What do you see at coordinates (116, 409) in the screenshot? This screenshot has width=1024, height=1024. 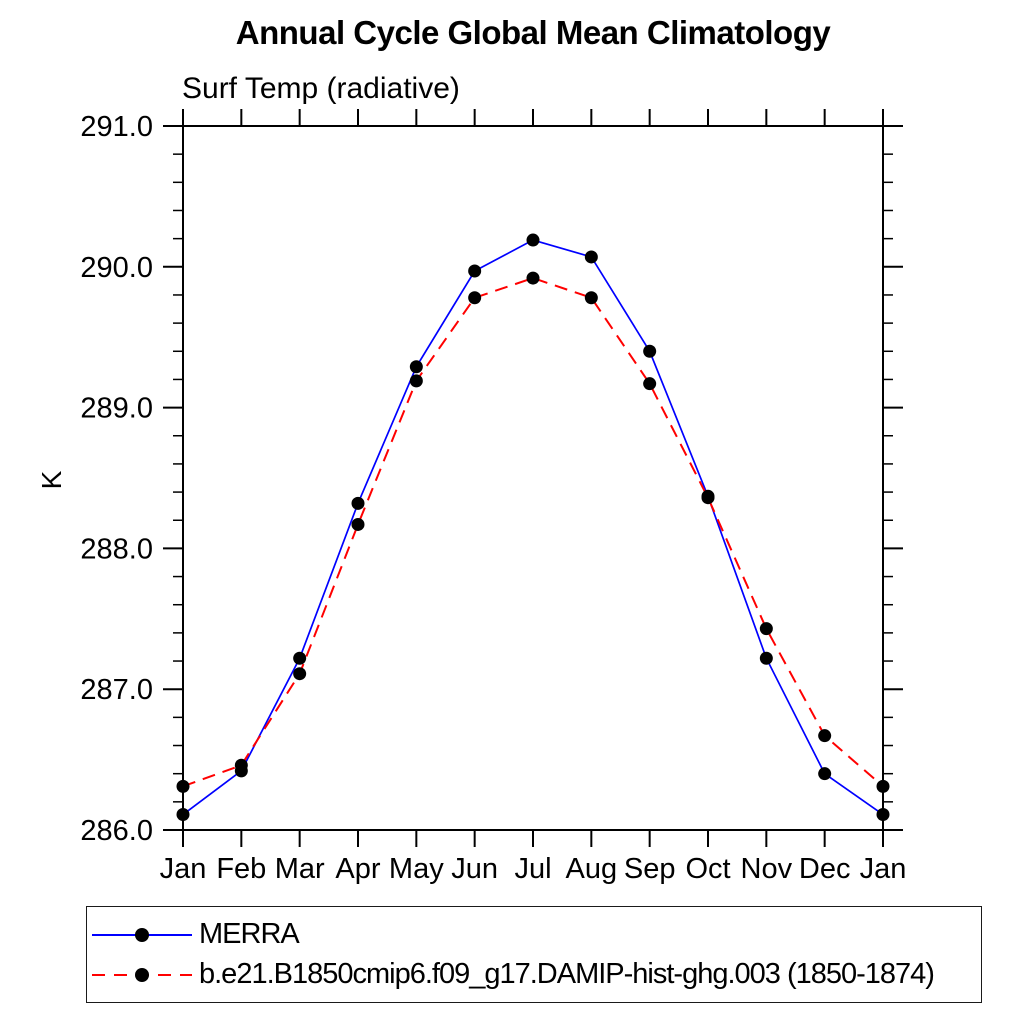 I see `y-tick-label: 289.0` at bounding box center [116, 409].